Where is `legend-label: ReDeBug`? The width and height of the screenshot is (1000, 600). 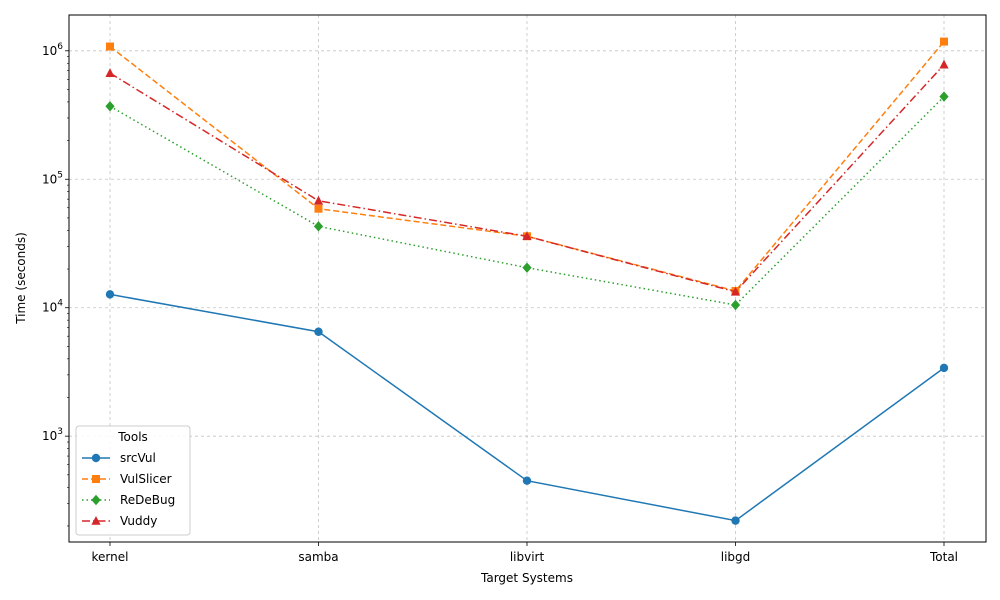
legend-label: ReDeBug is located at coordinates (147, 500).